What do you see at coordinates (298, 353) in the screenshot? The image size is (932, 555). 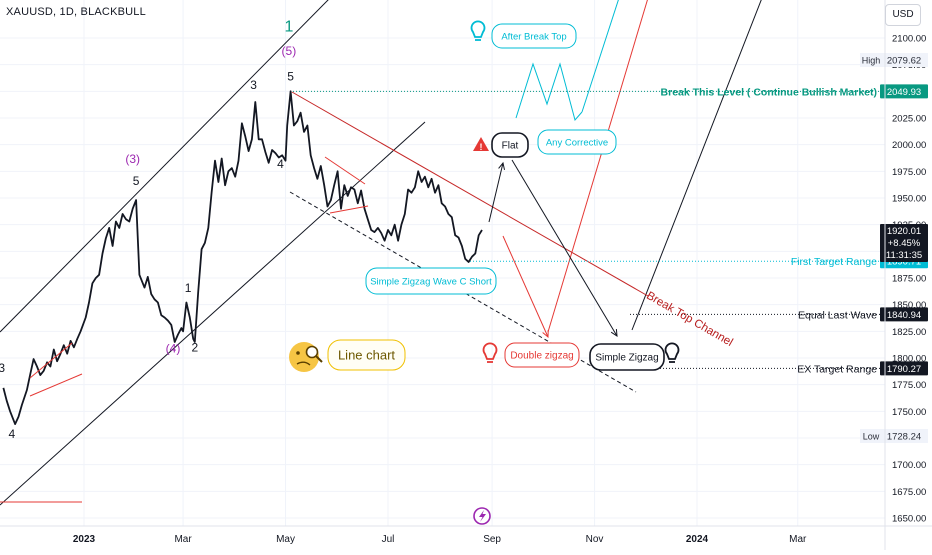 I see `thinking-face-eye` at bounding box center [298, 353].